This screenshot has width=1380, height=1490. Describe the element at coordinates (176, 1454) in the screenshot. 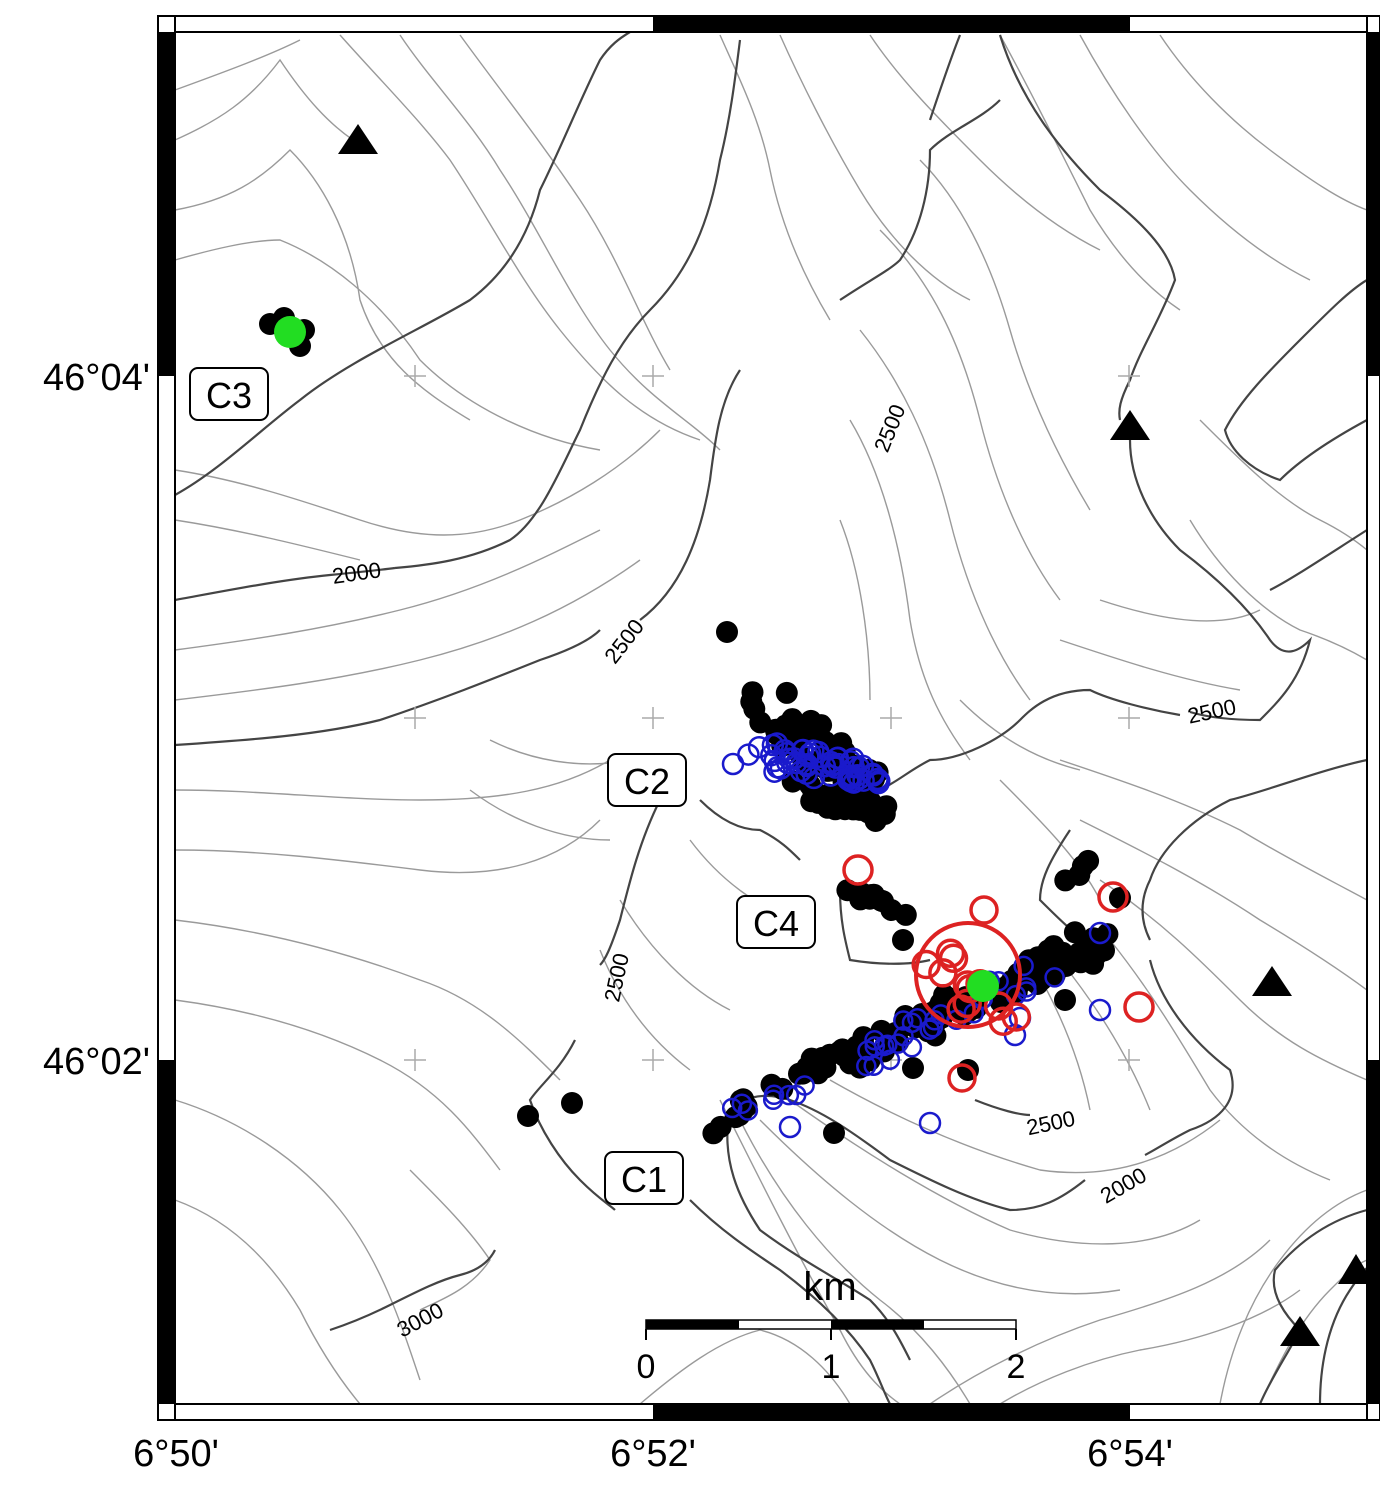

I see `lon-label: 6°50'` at that location.